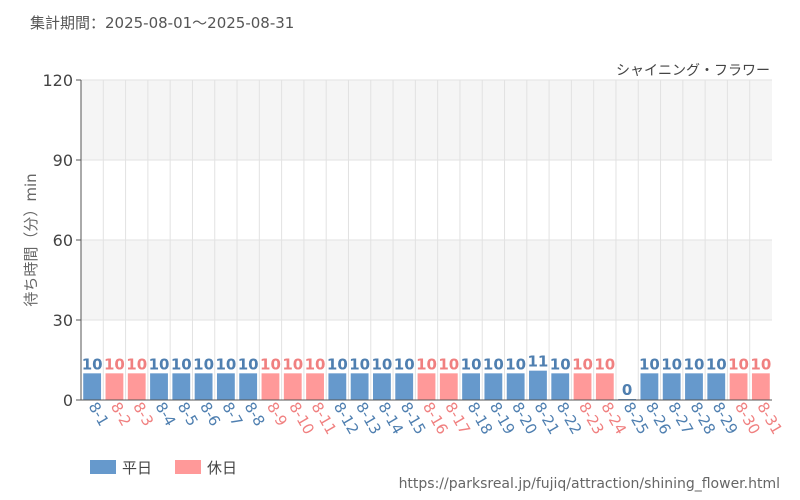 This screenshot has height=500, width=800. I want to click on value-label-8-8: 10, so click(248, 364).